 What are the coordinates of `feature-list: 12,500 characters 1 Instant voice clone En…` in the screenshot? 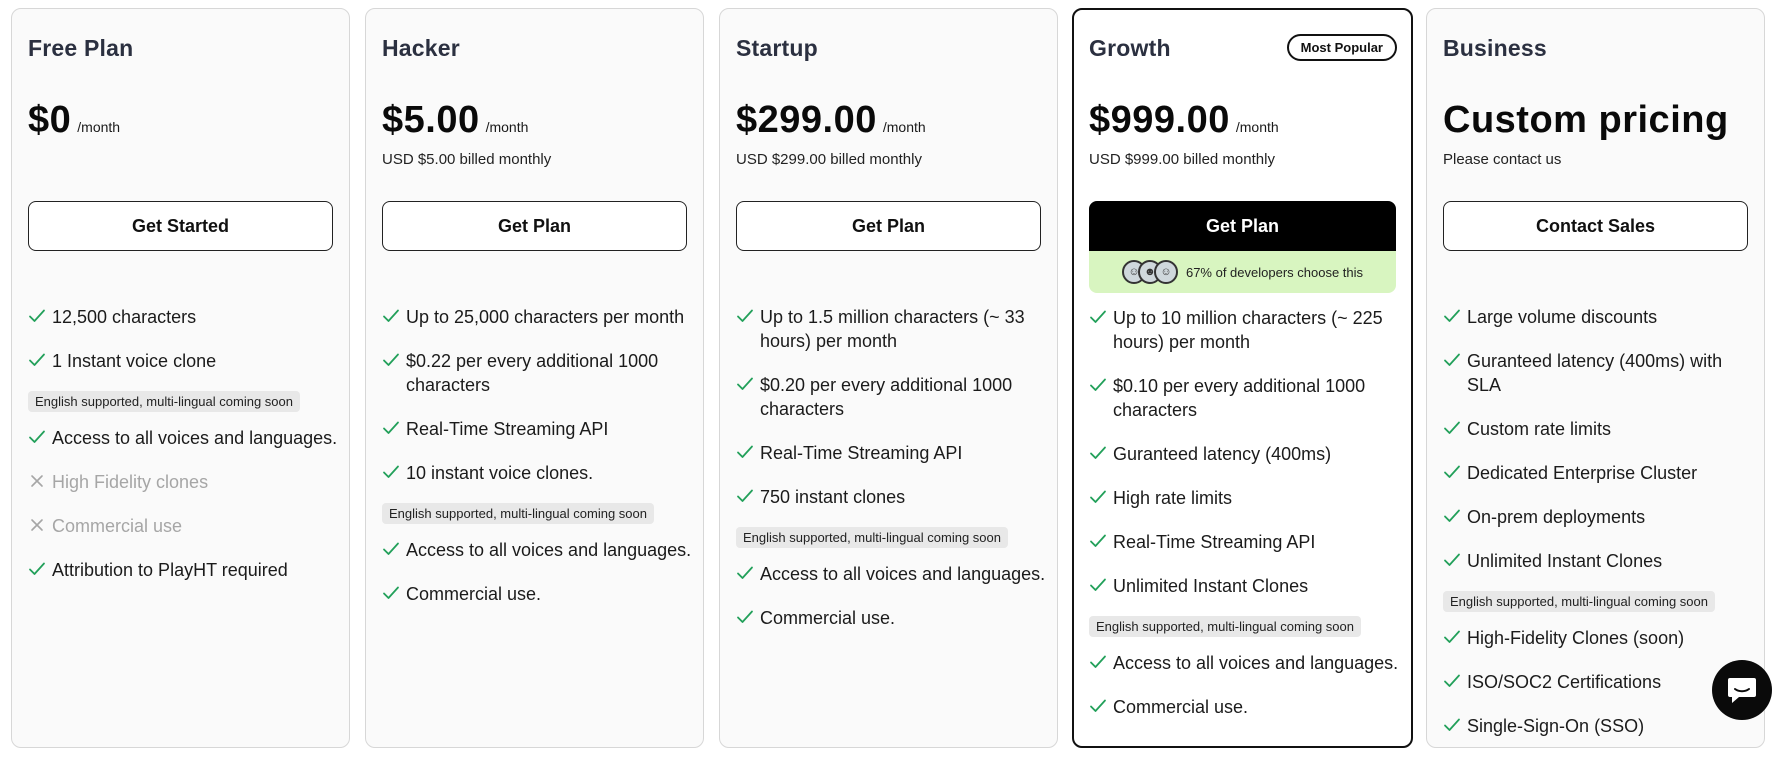 It's located at (183, 453).